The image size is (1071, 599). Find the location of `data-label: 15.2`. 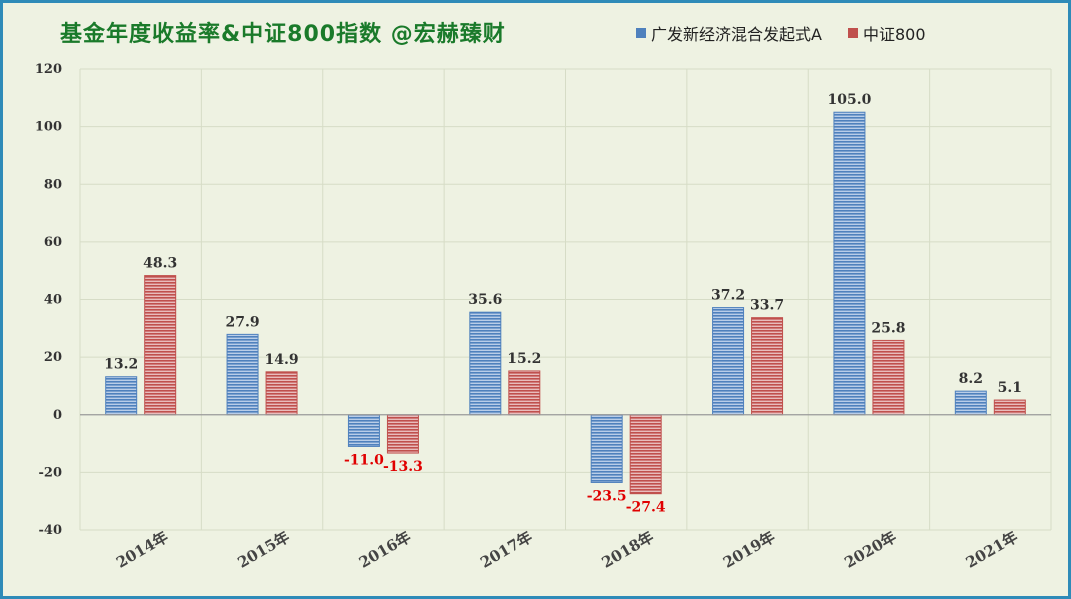

data-label: 15.2 is located at coordinates (524, 359).